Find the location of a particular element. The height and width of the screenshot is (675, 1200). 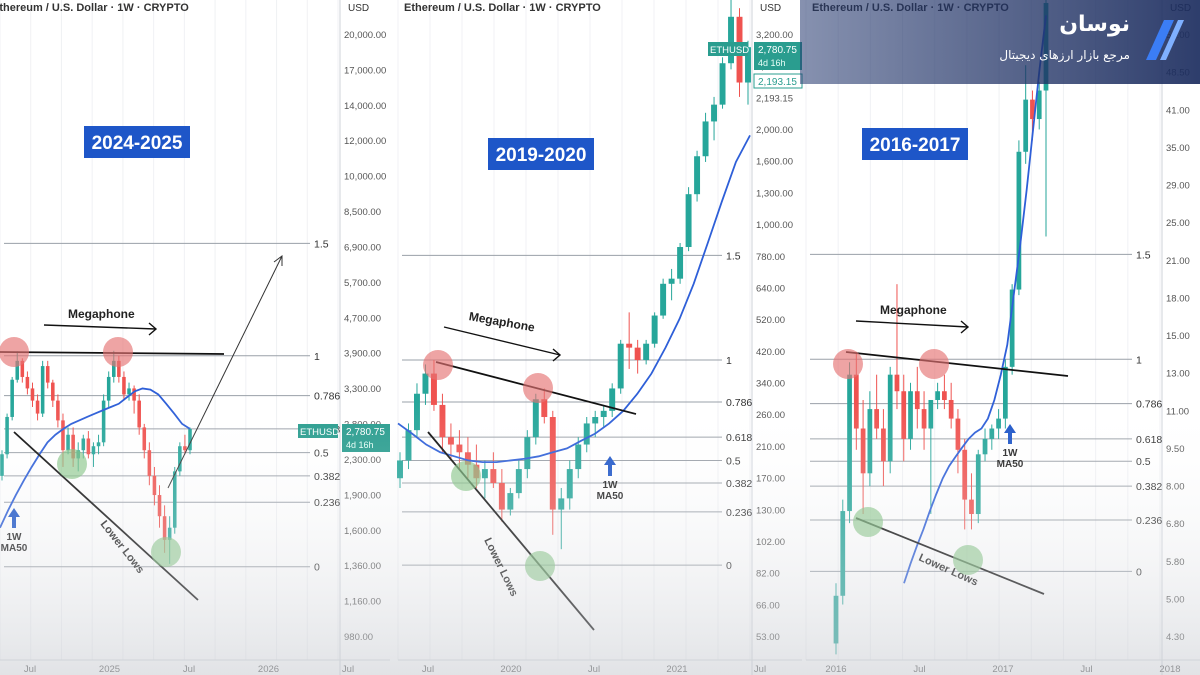

brand-subtitle: مرجع بازار ارزهای دیجیتال is located at coordinates (1064, 55).